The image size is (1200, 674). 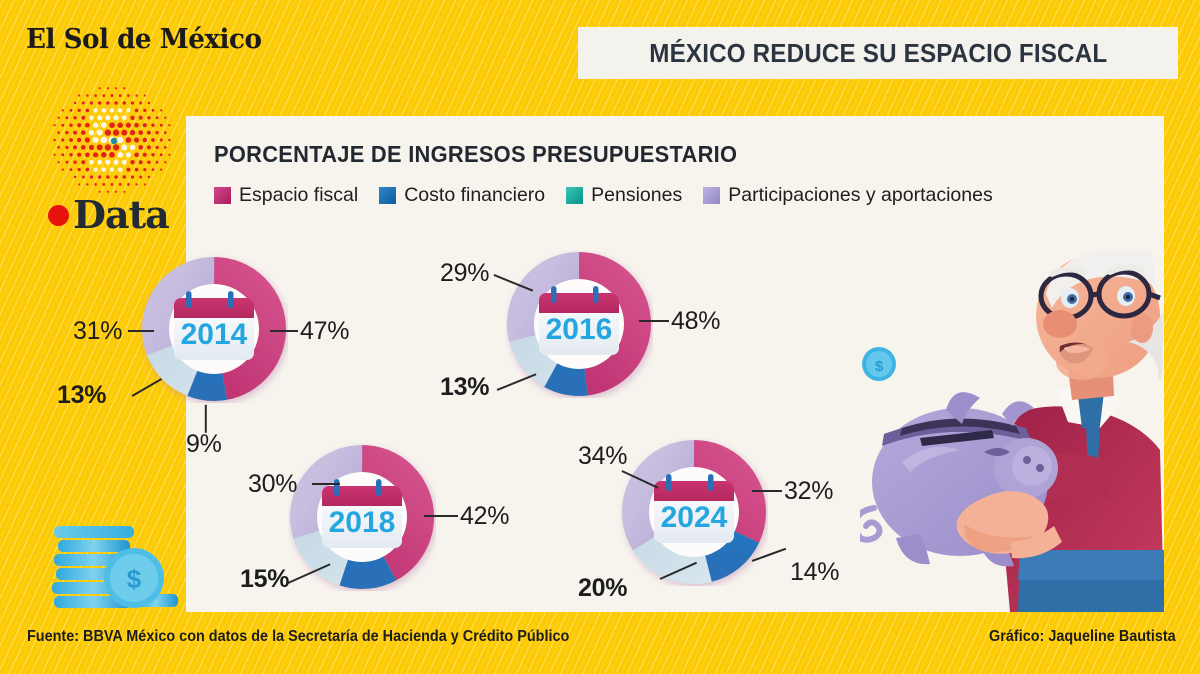 What do you see at coordinates (204, 444) in the screenshot?
I see `label-2014-costo: 9%` at bounding box center [204, 444].